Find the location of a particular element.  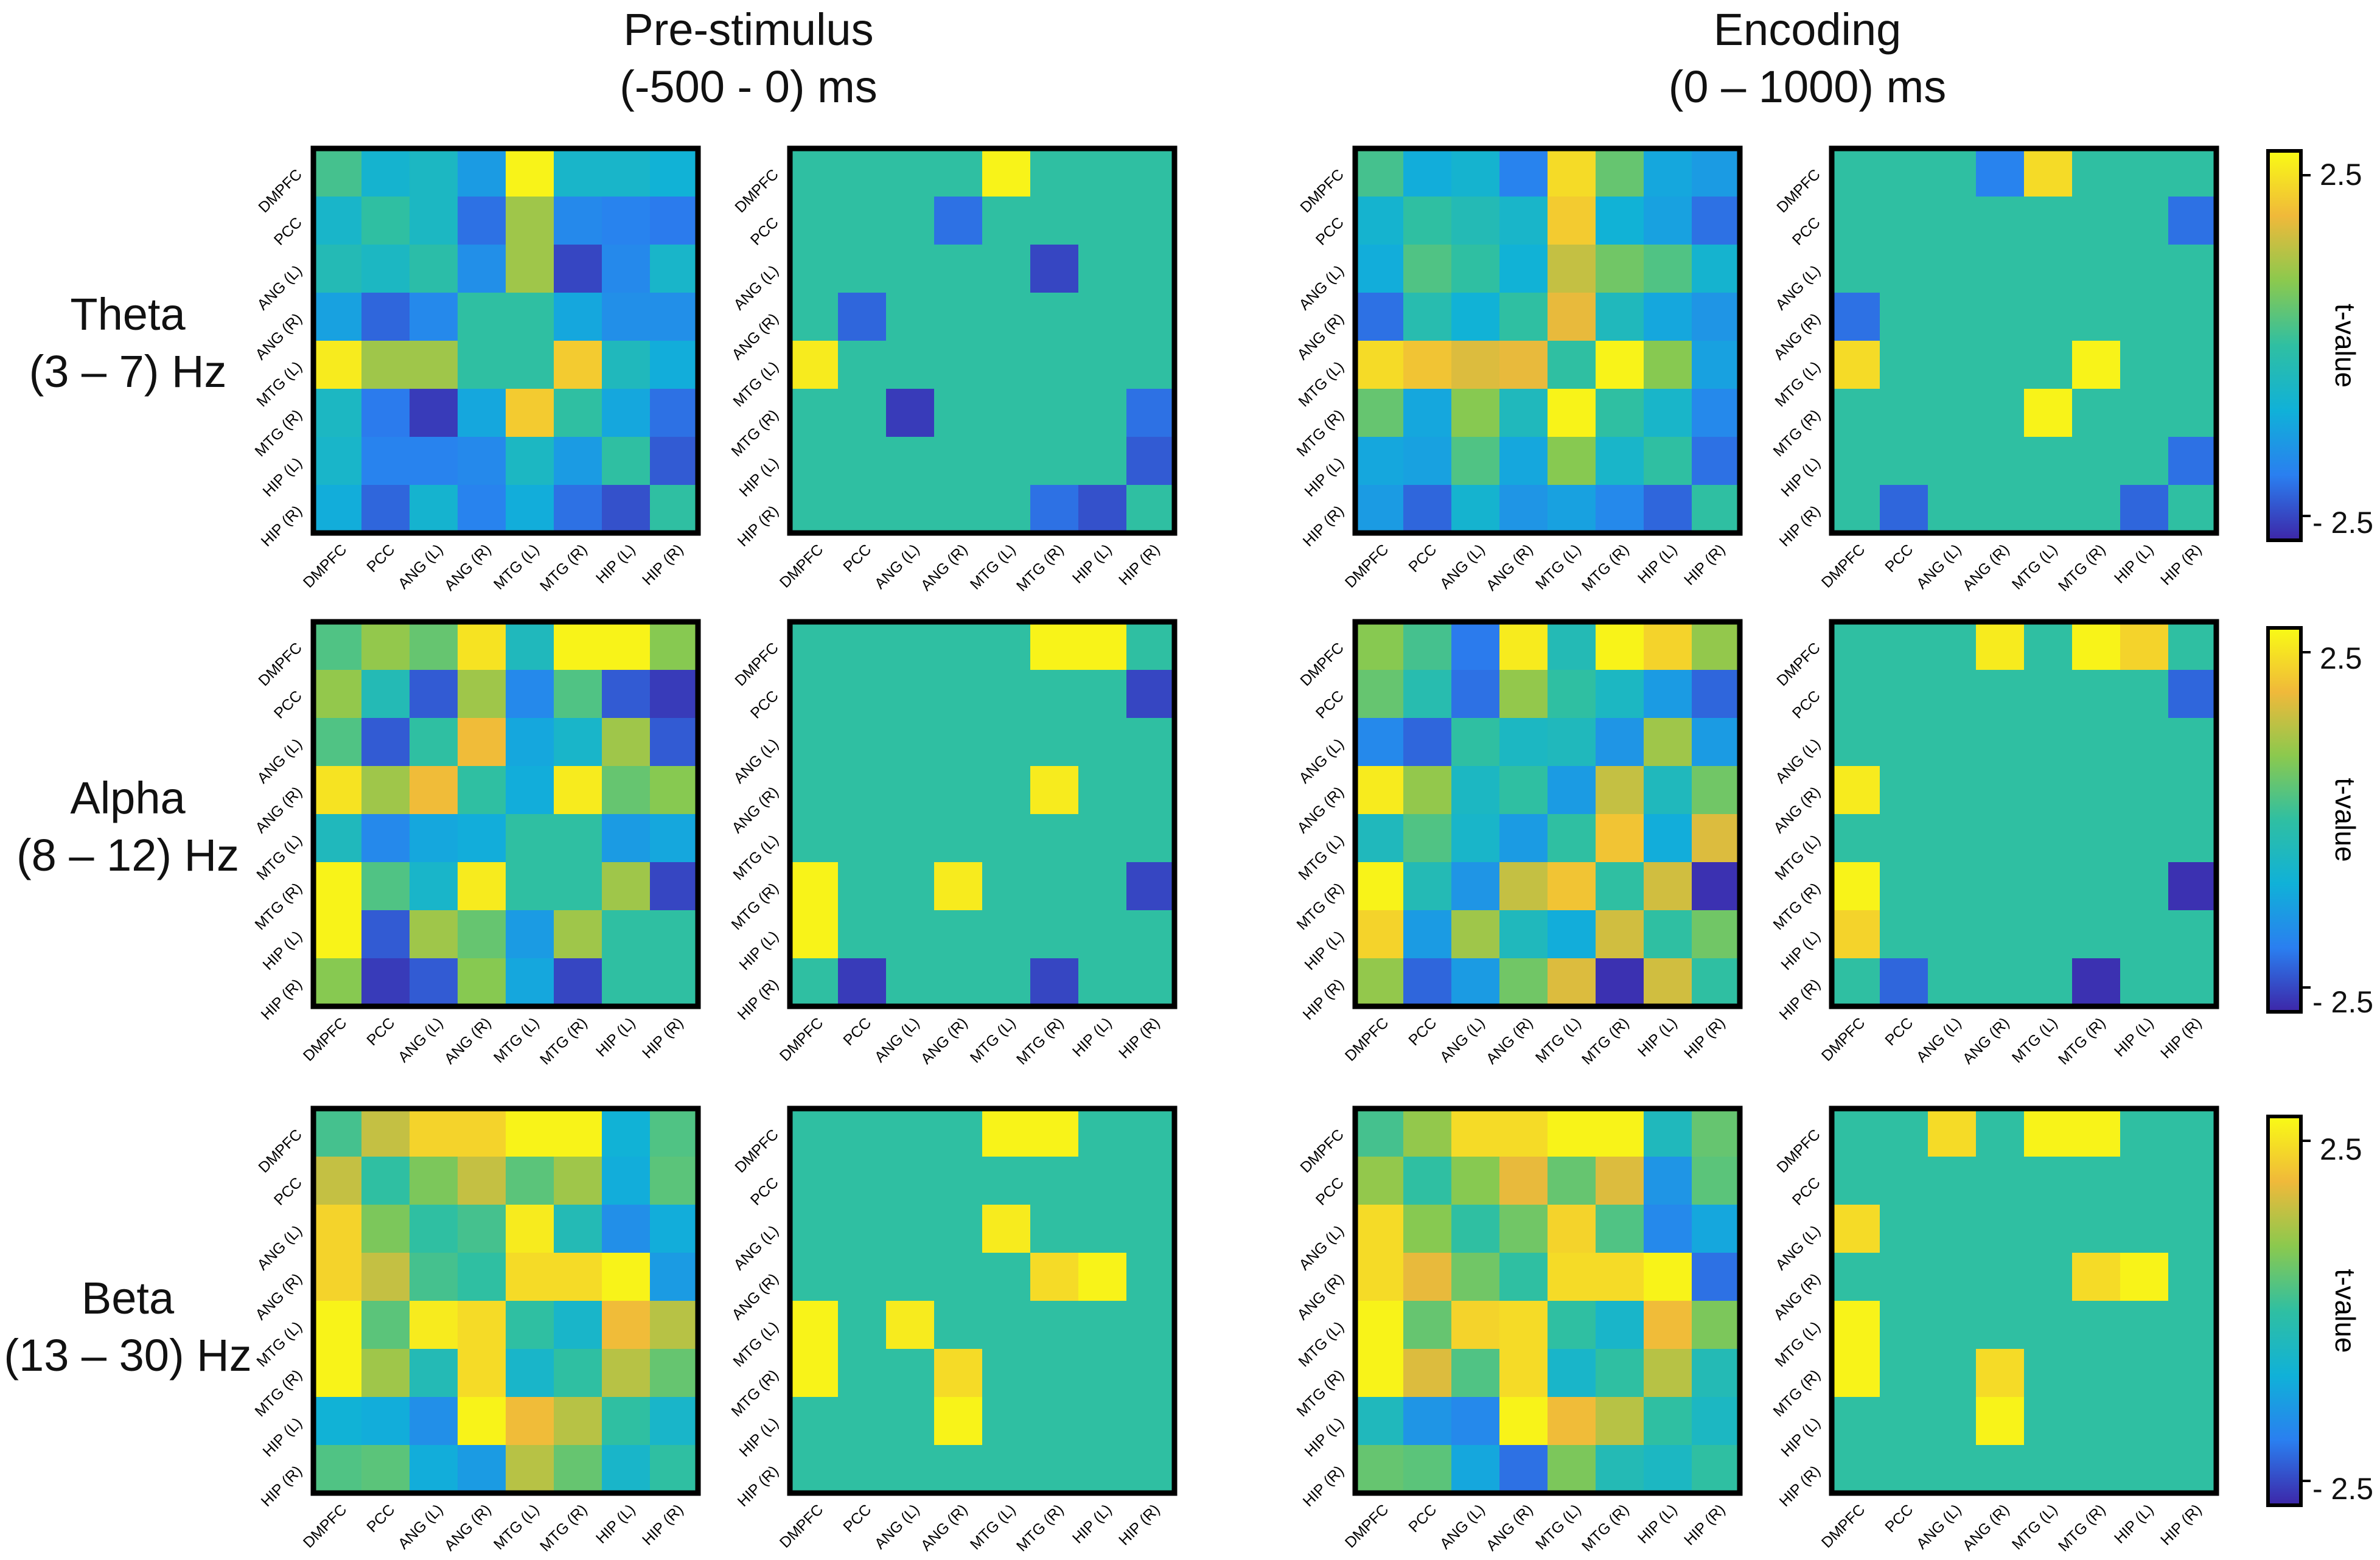

y-tick-label: HIP (R) is located at coordinates (1323, 1486).